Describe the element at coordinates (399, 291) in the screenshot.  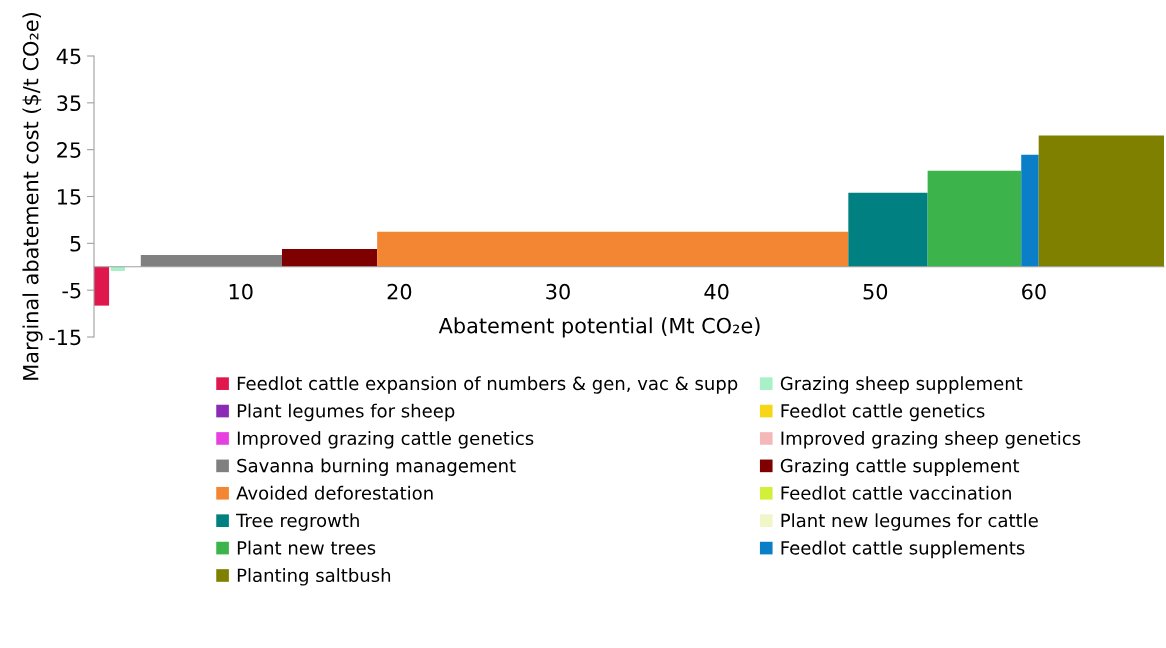
I see `x-tick-label: 20` at that location.